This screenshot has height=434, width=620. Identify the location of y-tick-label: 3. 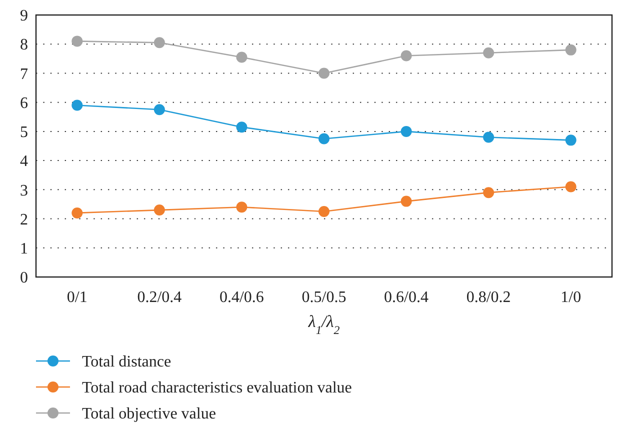
(24, 191).